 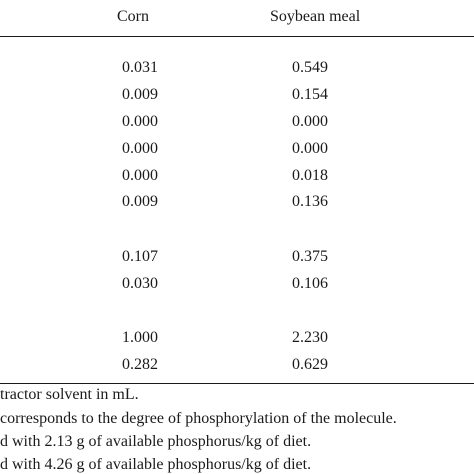 What do you see at coordinates (310, 364) in the screenshot?
I see `table-cell-soybean-meal: 0.629` at bounding box center [310, 364].